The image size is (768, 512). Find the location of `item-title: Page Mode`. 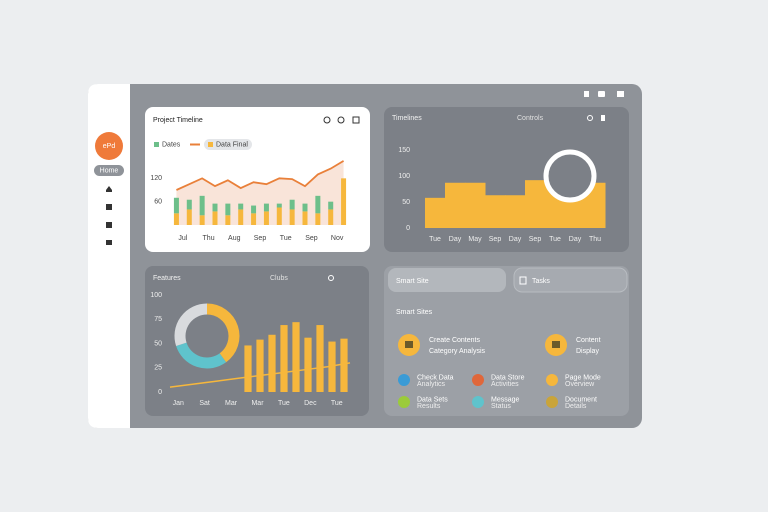

item-title: Page Mode is located at coordinates (583, 377).